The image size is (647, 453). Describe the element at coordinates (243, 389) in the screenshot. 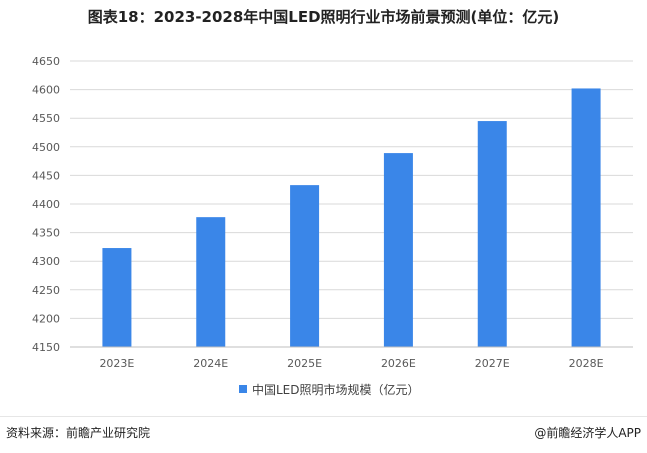

I see `legend-swatch` at that location.